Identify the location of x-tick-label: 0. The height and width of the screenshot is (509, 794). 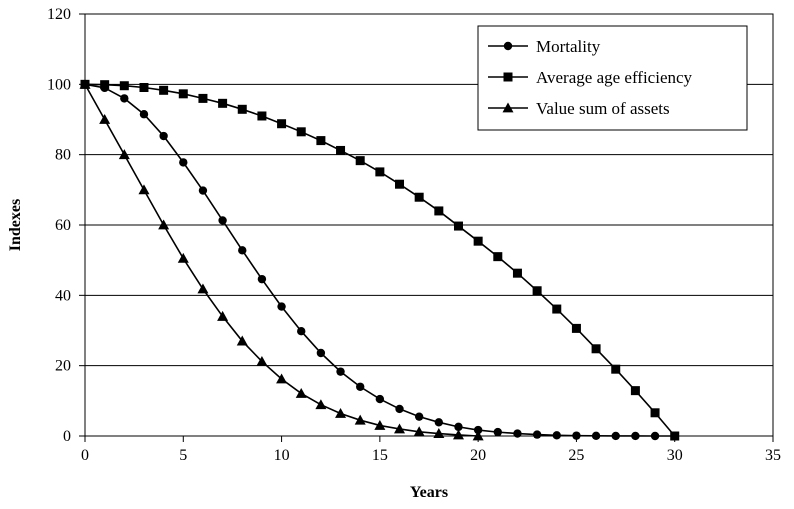
(85, 455).